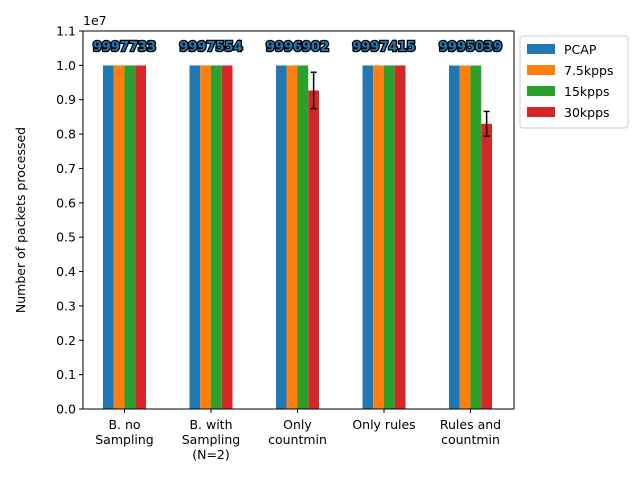 Image resolution: width=640 pixels, height=480 pixels. I want to click on y-tick-label: 1.0, so click(66, 65).